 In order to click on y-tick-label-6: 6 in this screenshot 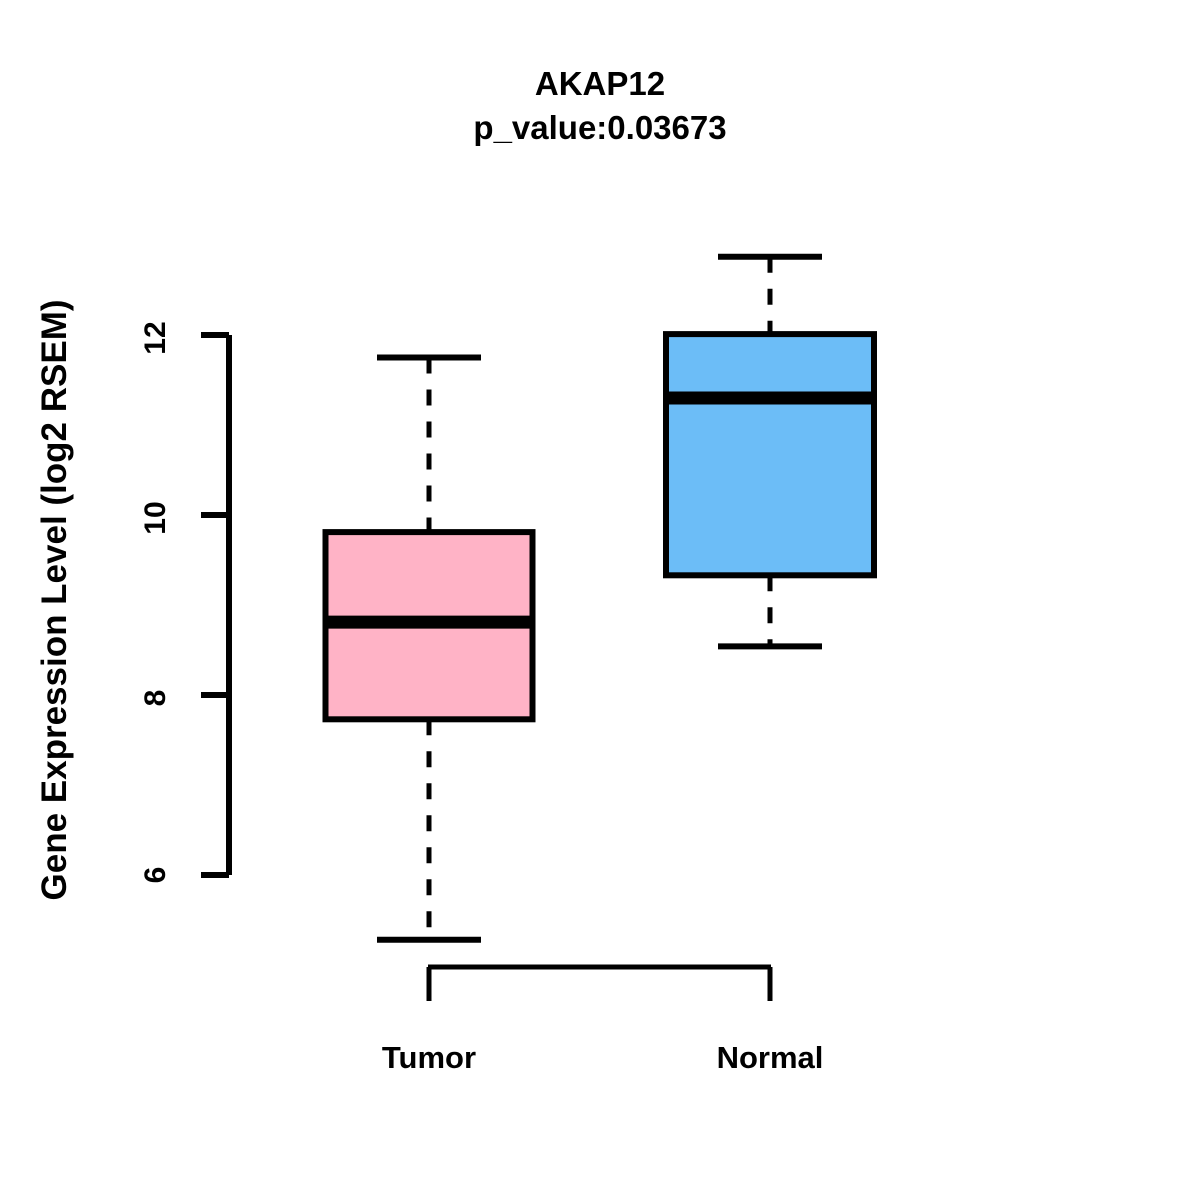, I will do `click(155, 875)`.